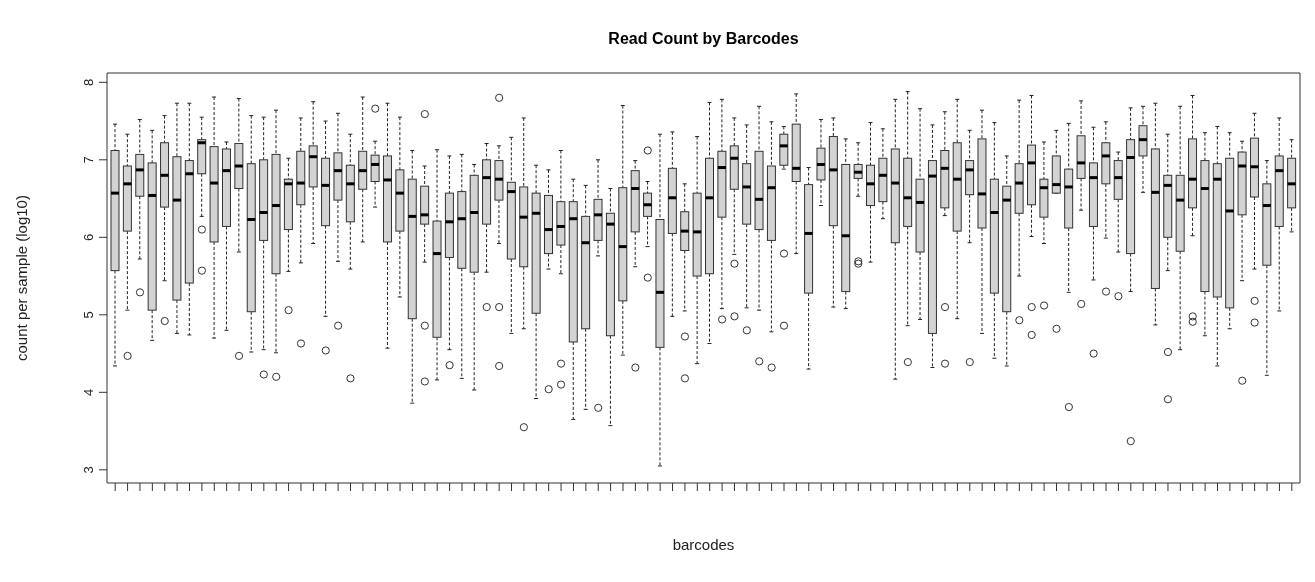 The height and width of the screenshot is (582, 1315). Describe the element at coordinates (21, 278) in the screenshot. I see `y-axis-title: count per sample (log10)` at that location.